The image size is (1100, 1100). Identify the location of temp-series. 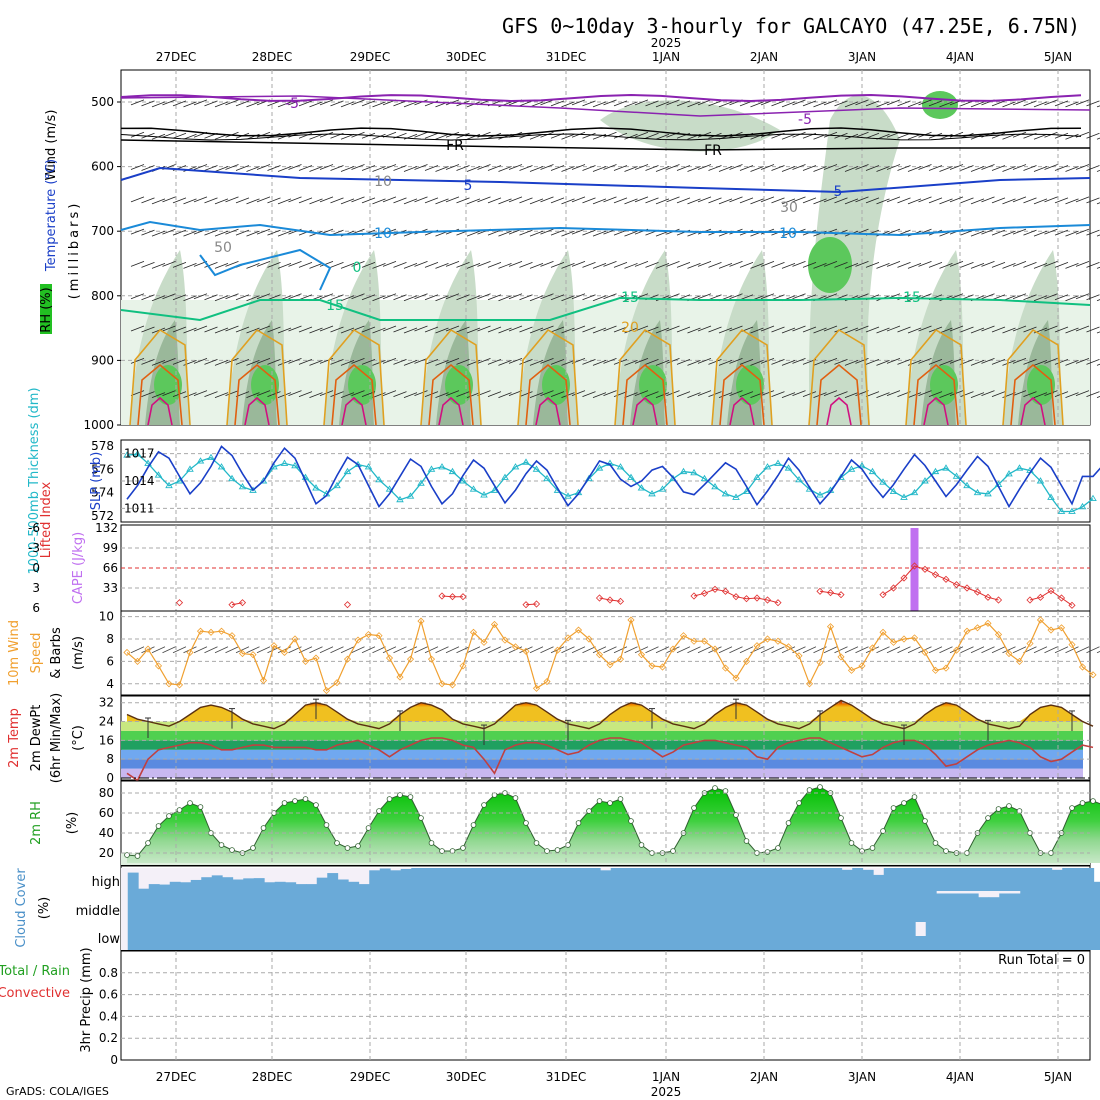
(607, 740).